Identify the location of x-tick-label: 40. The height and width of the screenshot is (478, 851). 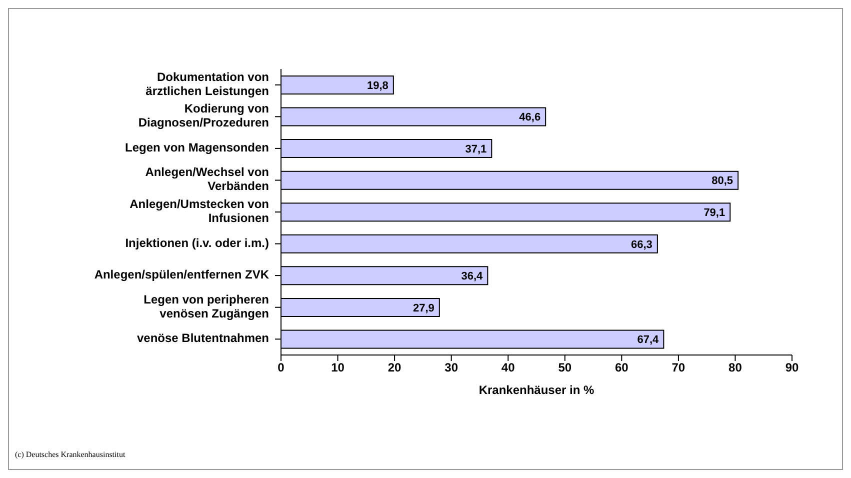
(508, 367).